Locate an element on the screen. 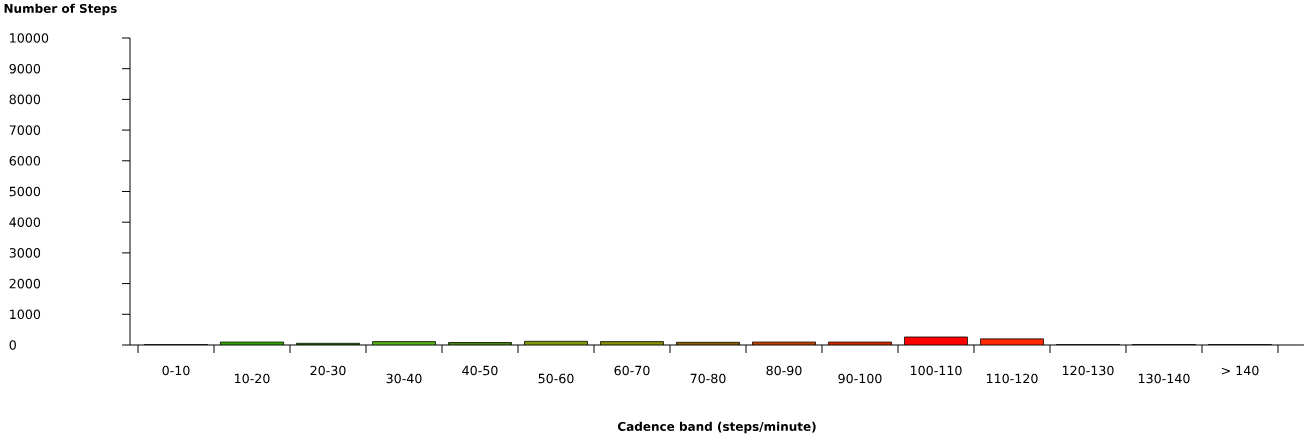  x-tick-label: 30-40 is located at coordinates (404, 378).